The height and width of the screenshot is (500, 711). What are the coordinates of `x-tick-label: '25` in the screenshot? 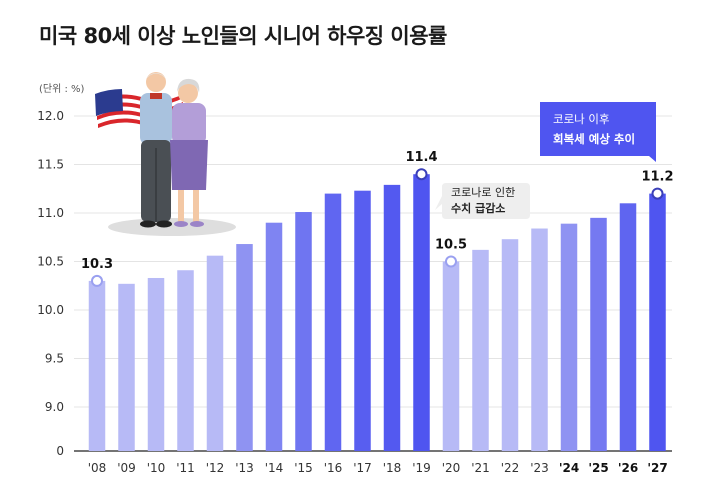 It's located at (598, 468).